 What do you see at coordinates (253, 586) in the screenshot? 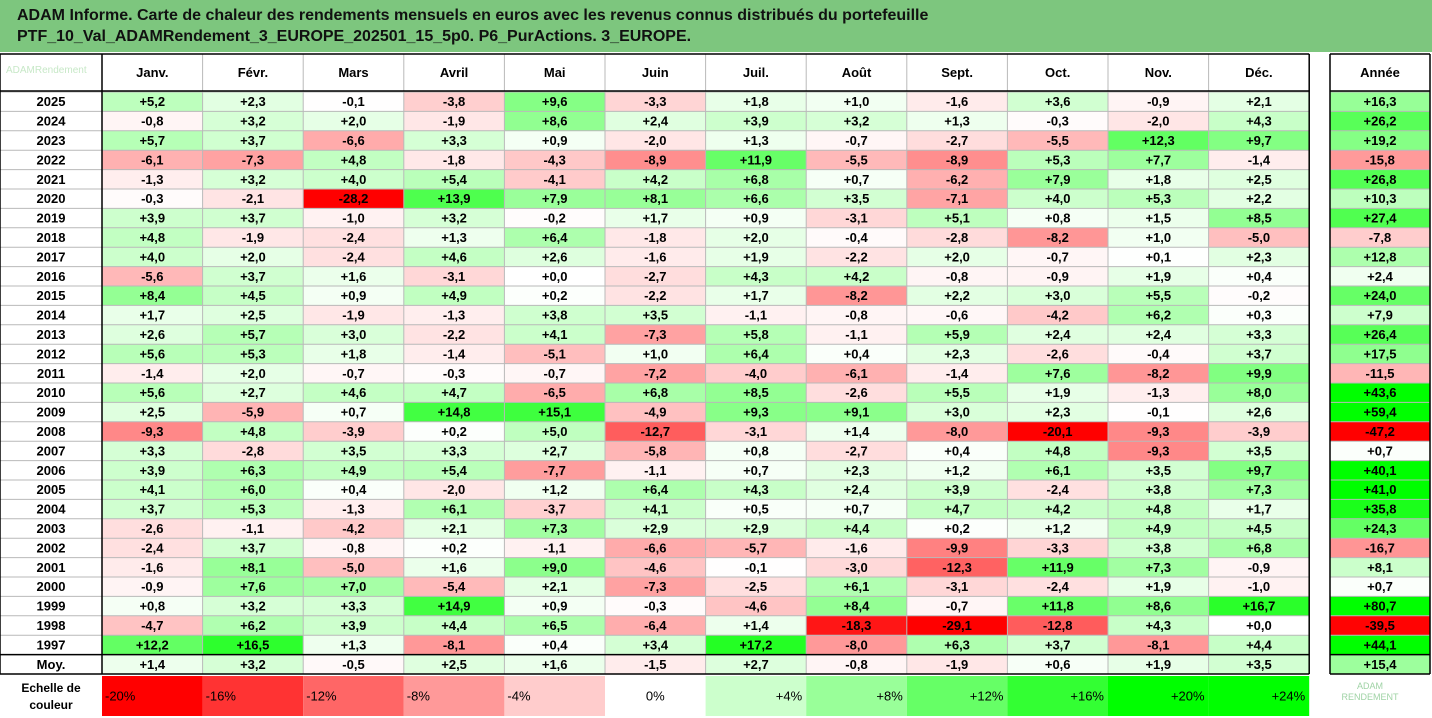
I see `cell-value-2000-2: +7,6` at bounding box center [253, 586].